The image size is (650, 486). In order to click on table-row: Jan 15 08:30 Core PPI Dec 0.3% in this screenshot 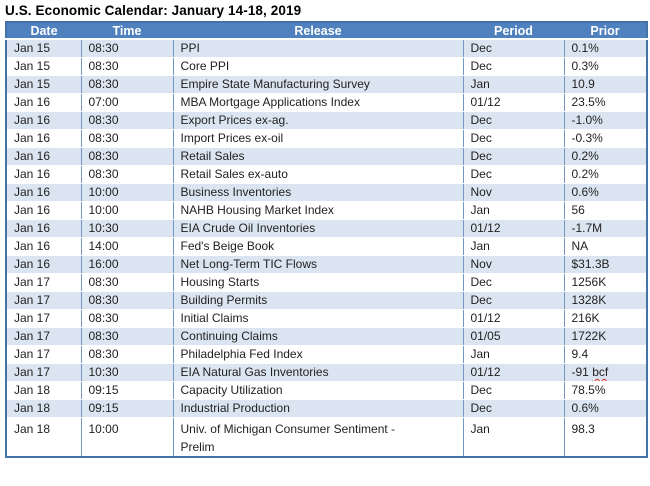, I will do `click(326, 66)`.